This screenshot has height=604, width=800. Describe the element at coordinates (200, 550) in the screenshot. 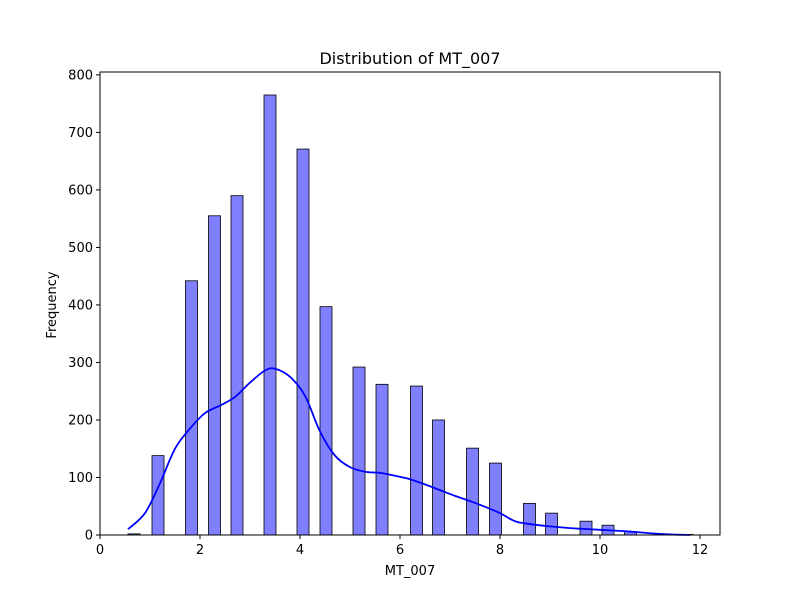

I see `x-tick-label: 2` at that location.